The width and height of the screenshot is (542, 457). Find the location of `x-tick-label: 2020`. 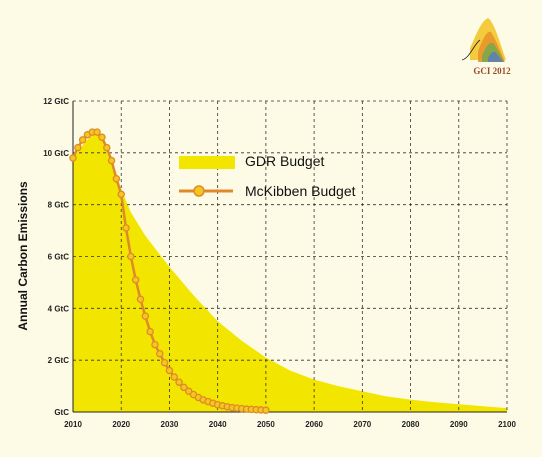

x-tick-label: 2020 is located at coordinates (121, 424).